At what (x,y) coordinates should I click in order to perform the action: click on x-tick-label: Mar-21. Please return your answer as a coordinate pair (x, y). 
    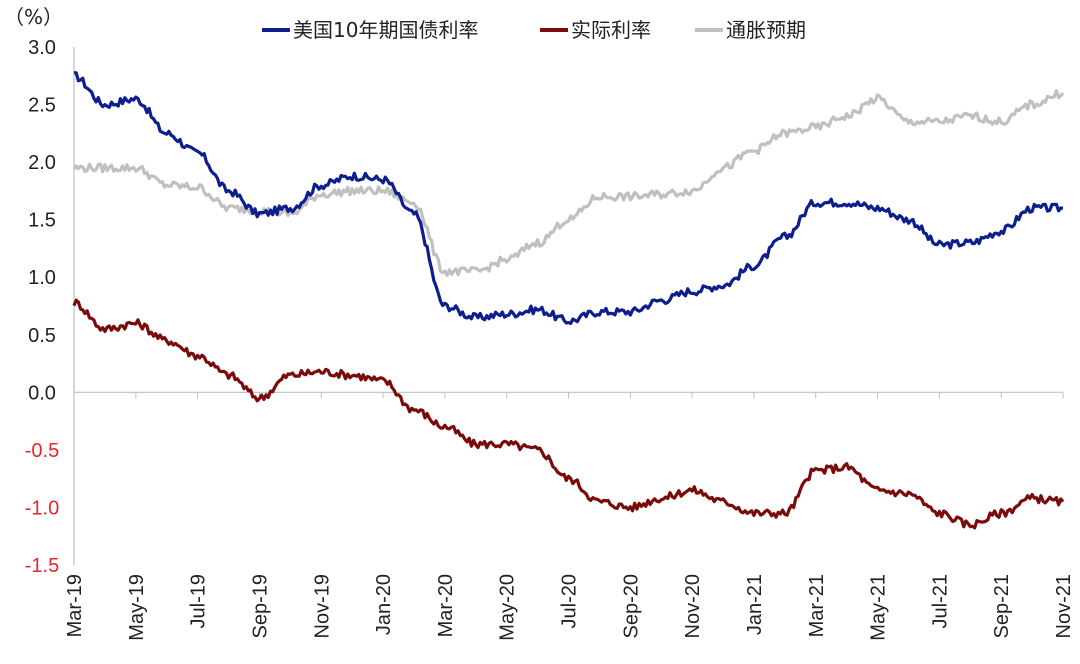
    Looking at the image, I should click on (817, 605).